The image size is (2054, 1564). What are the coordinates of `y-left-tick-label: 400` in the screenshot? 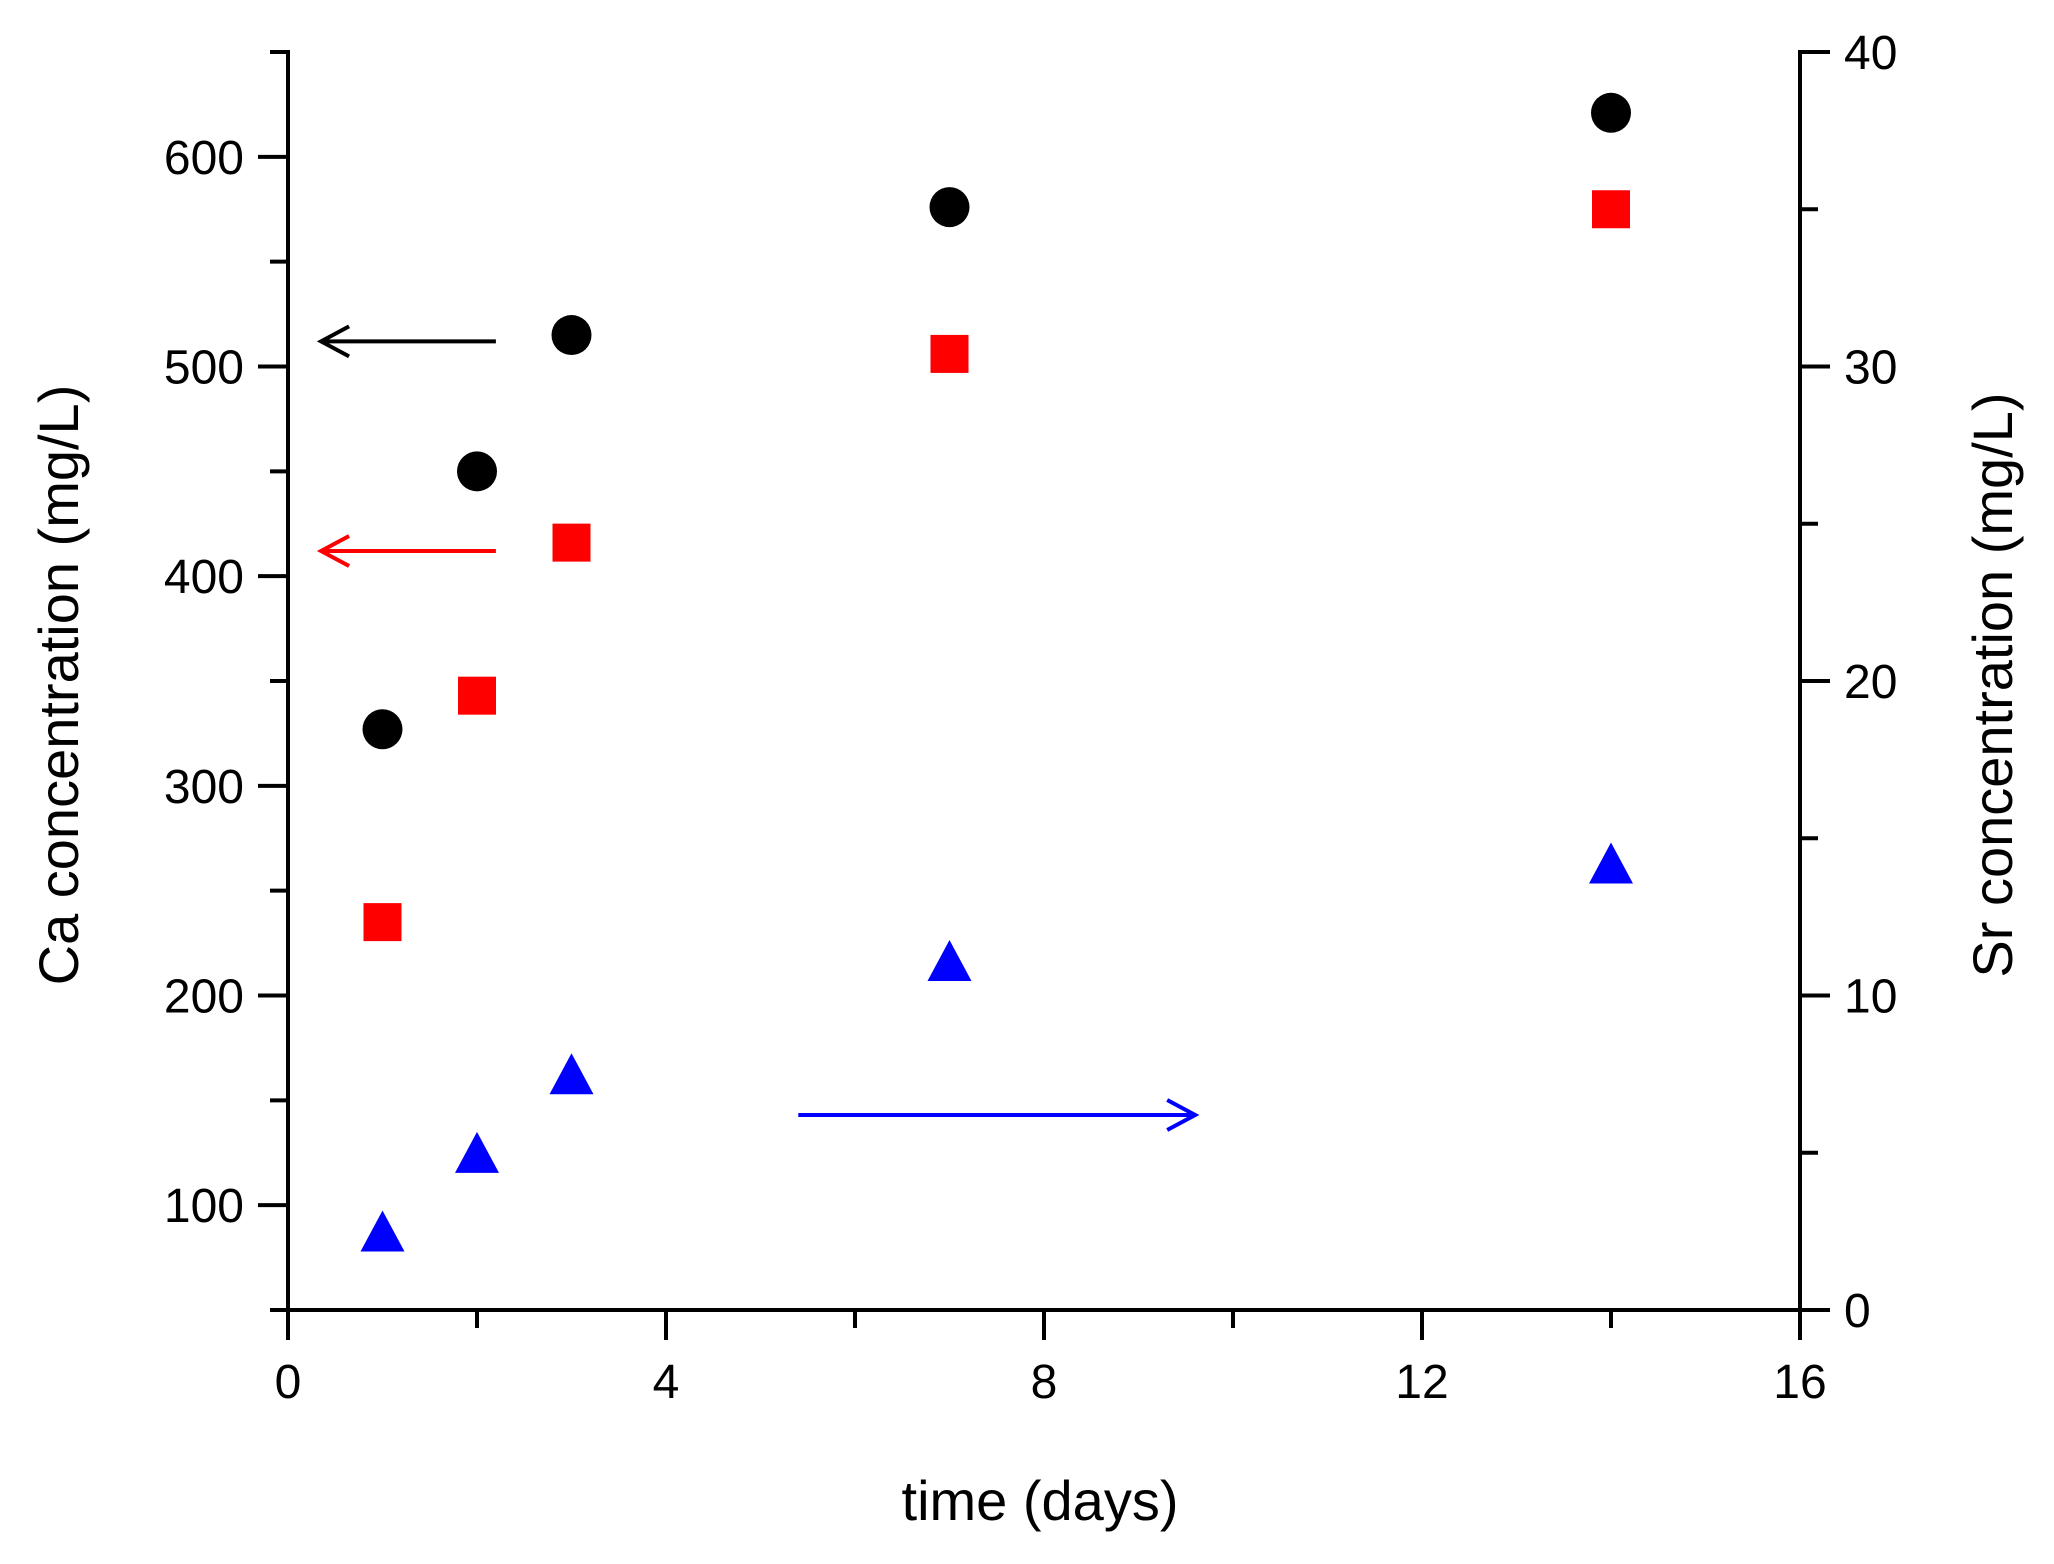 It's located at (204, 577).